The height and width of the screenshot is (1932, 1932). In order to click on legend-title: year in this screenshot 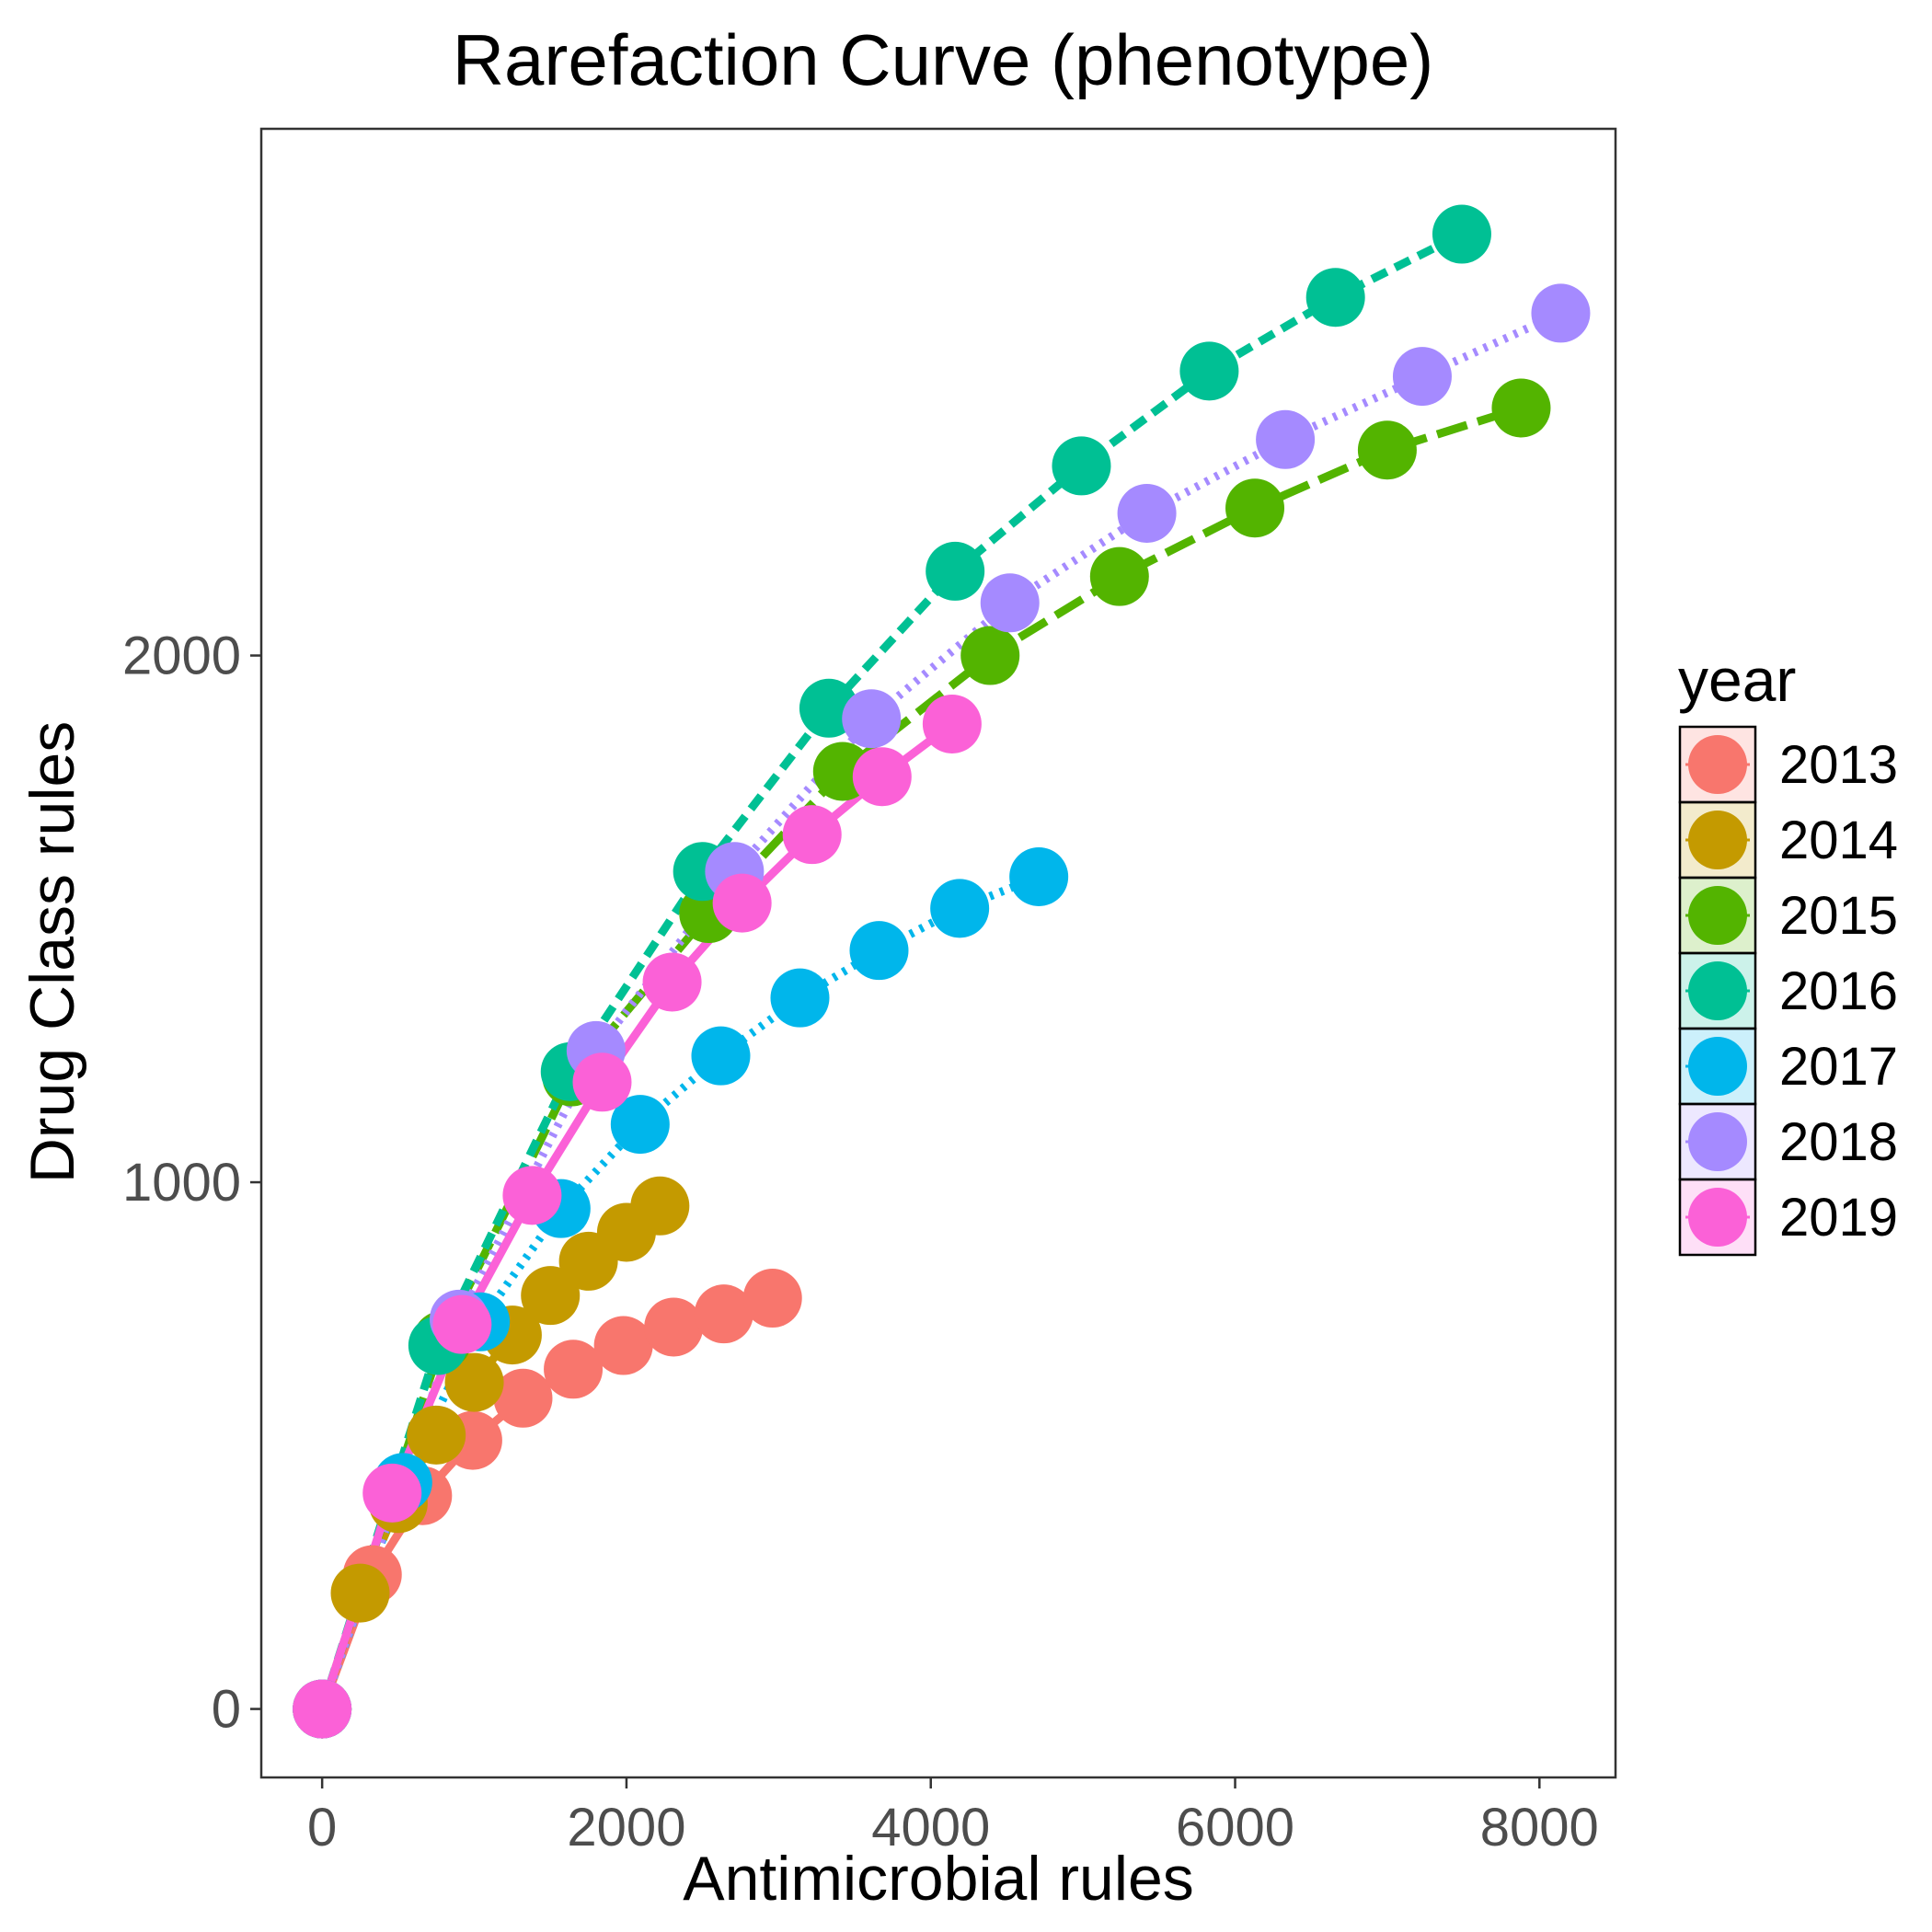, I will do `click(1737, 680)`.